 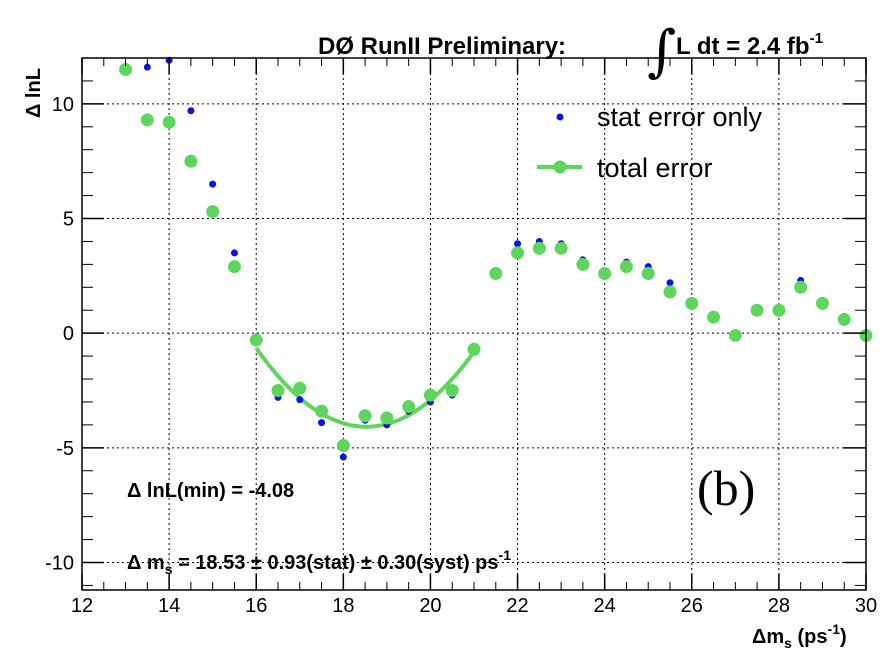 What do you see at coordinates (749, 45) in the screenshot?
I see `luminosity-label: L dt = 2.4 fb-1` at bounding box center [749, 45].